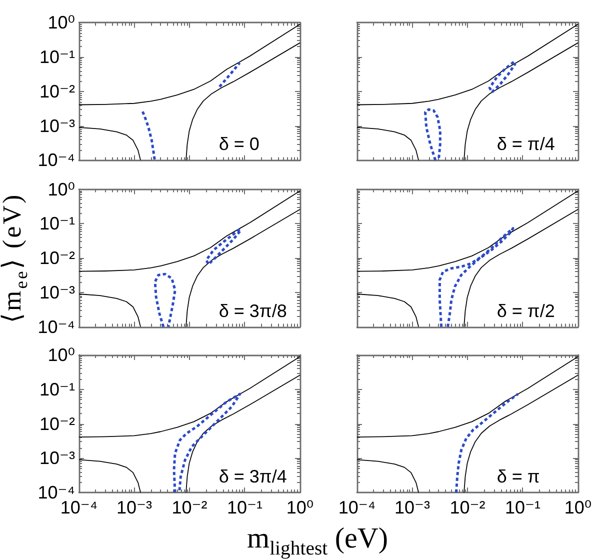 The width and height of the screenshot is (599, 560). I want to click on annotation: δ = 0, so click(239, 144).